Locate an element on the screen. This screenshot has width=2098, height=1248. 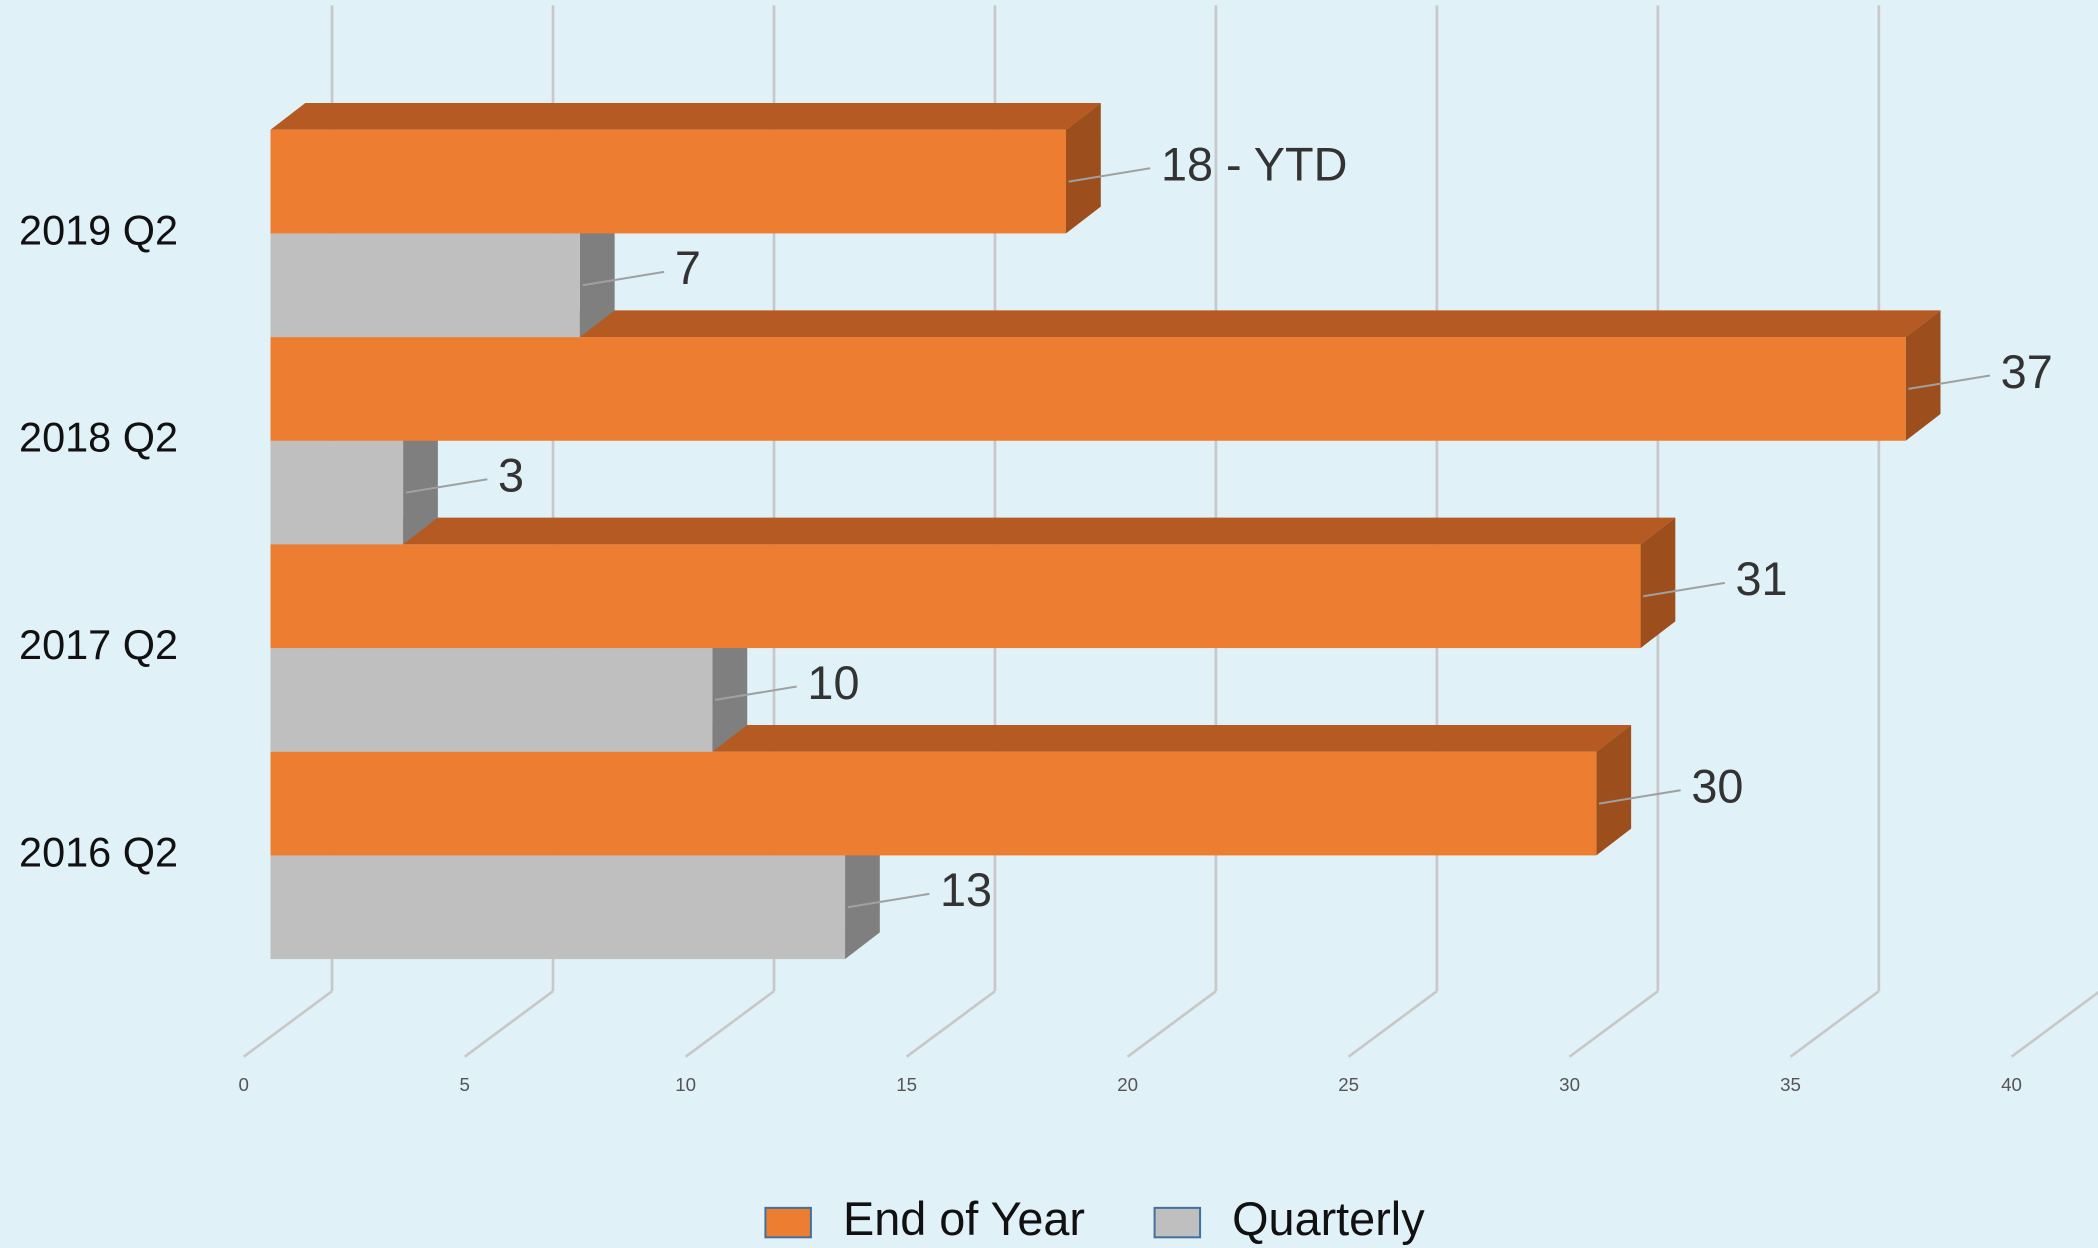
y-tick-label: 2017 Q2 is located at coordinates (98, 644).